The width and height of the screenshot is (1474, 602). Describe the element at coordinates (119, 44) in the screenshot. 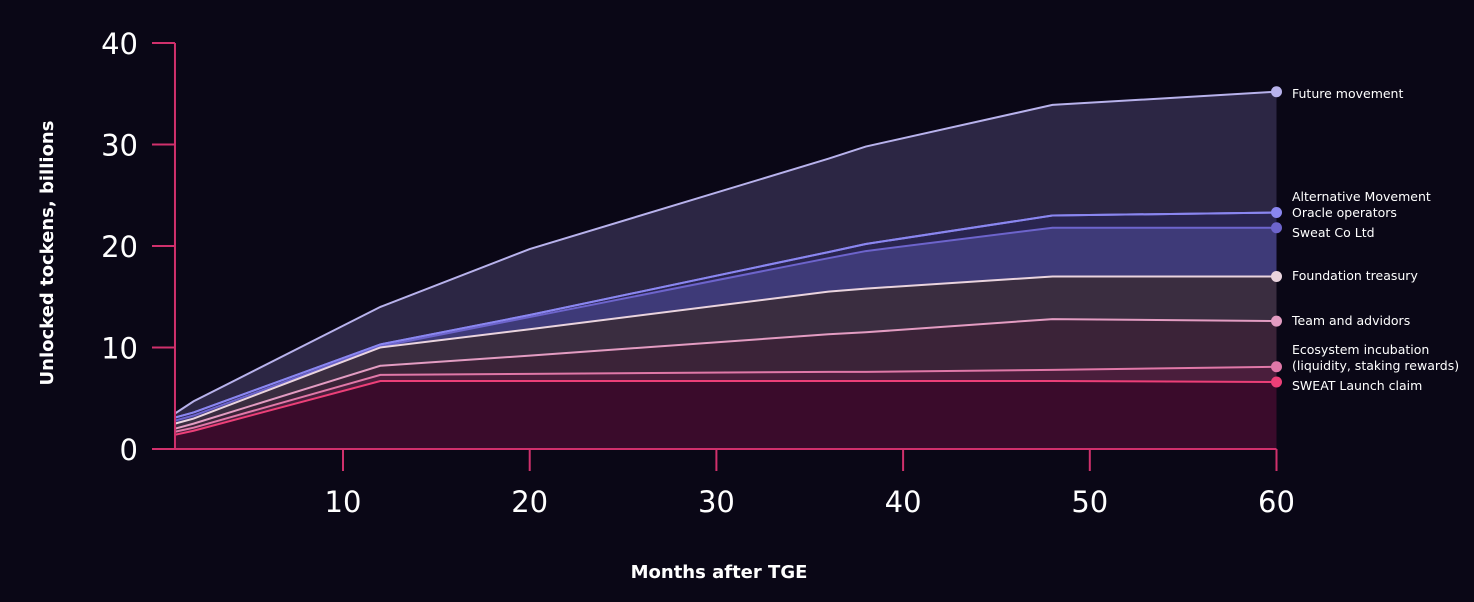

I see `y-tick-label: 40` at that location.